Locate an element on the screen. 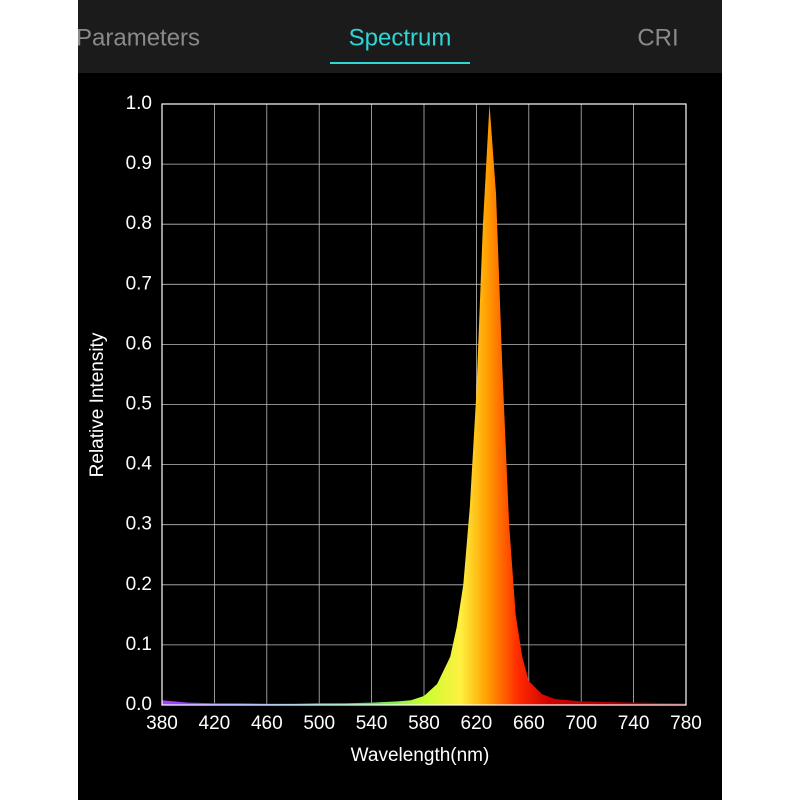 The height and width of the screenshot is (800, 800). x-tick-label: 540 is located at coordinates (372, 723).